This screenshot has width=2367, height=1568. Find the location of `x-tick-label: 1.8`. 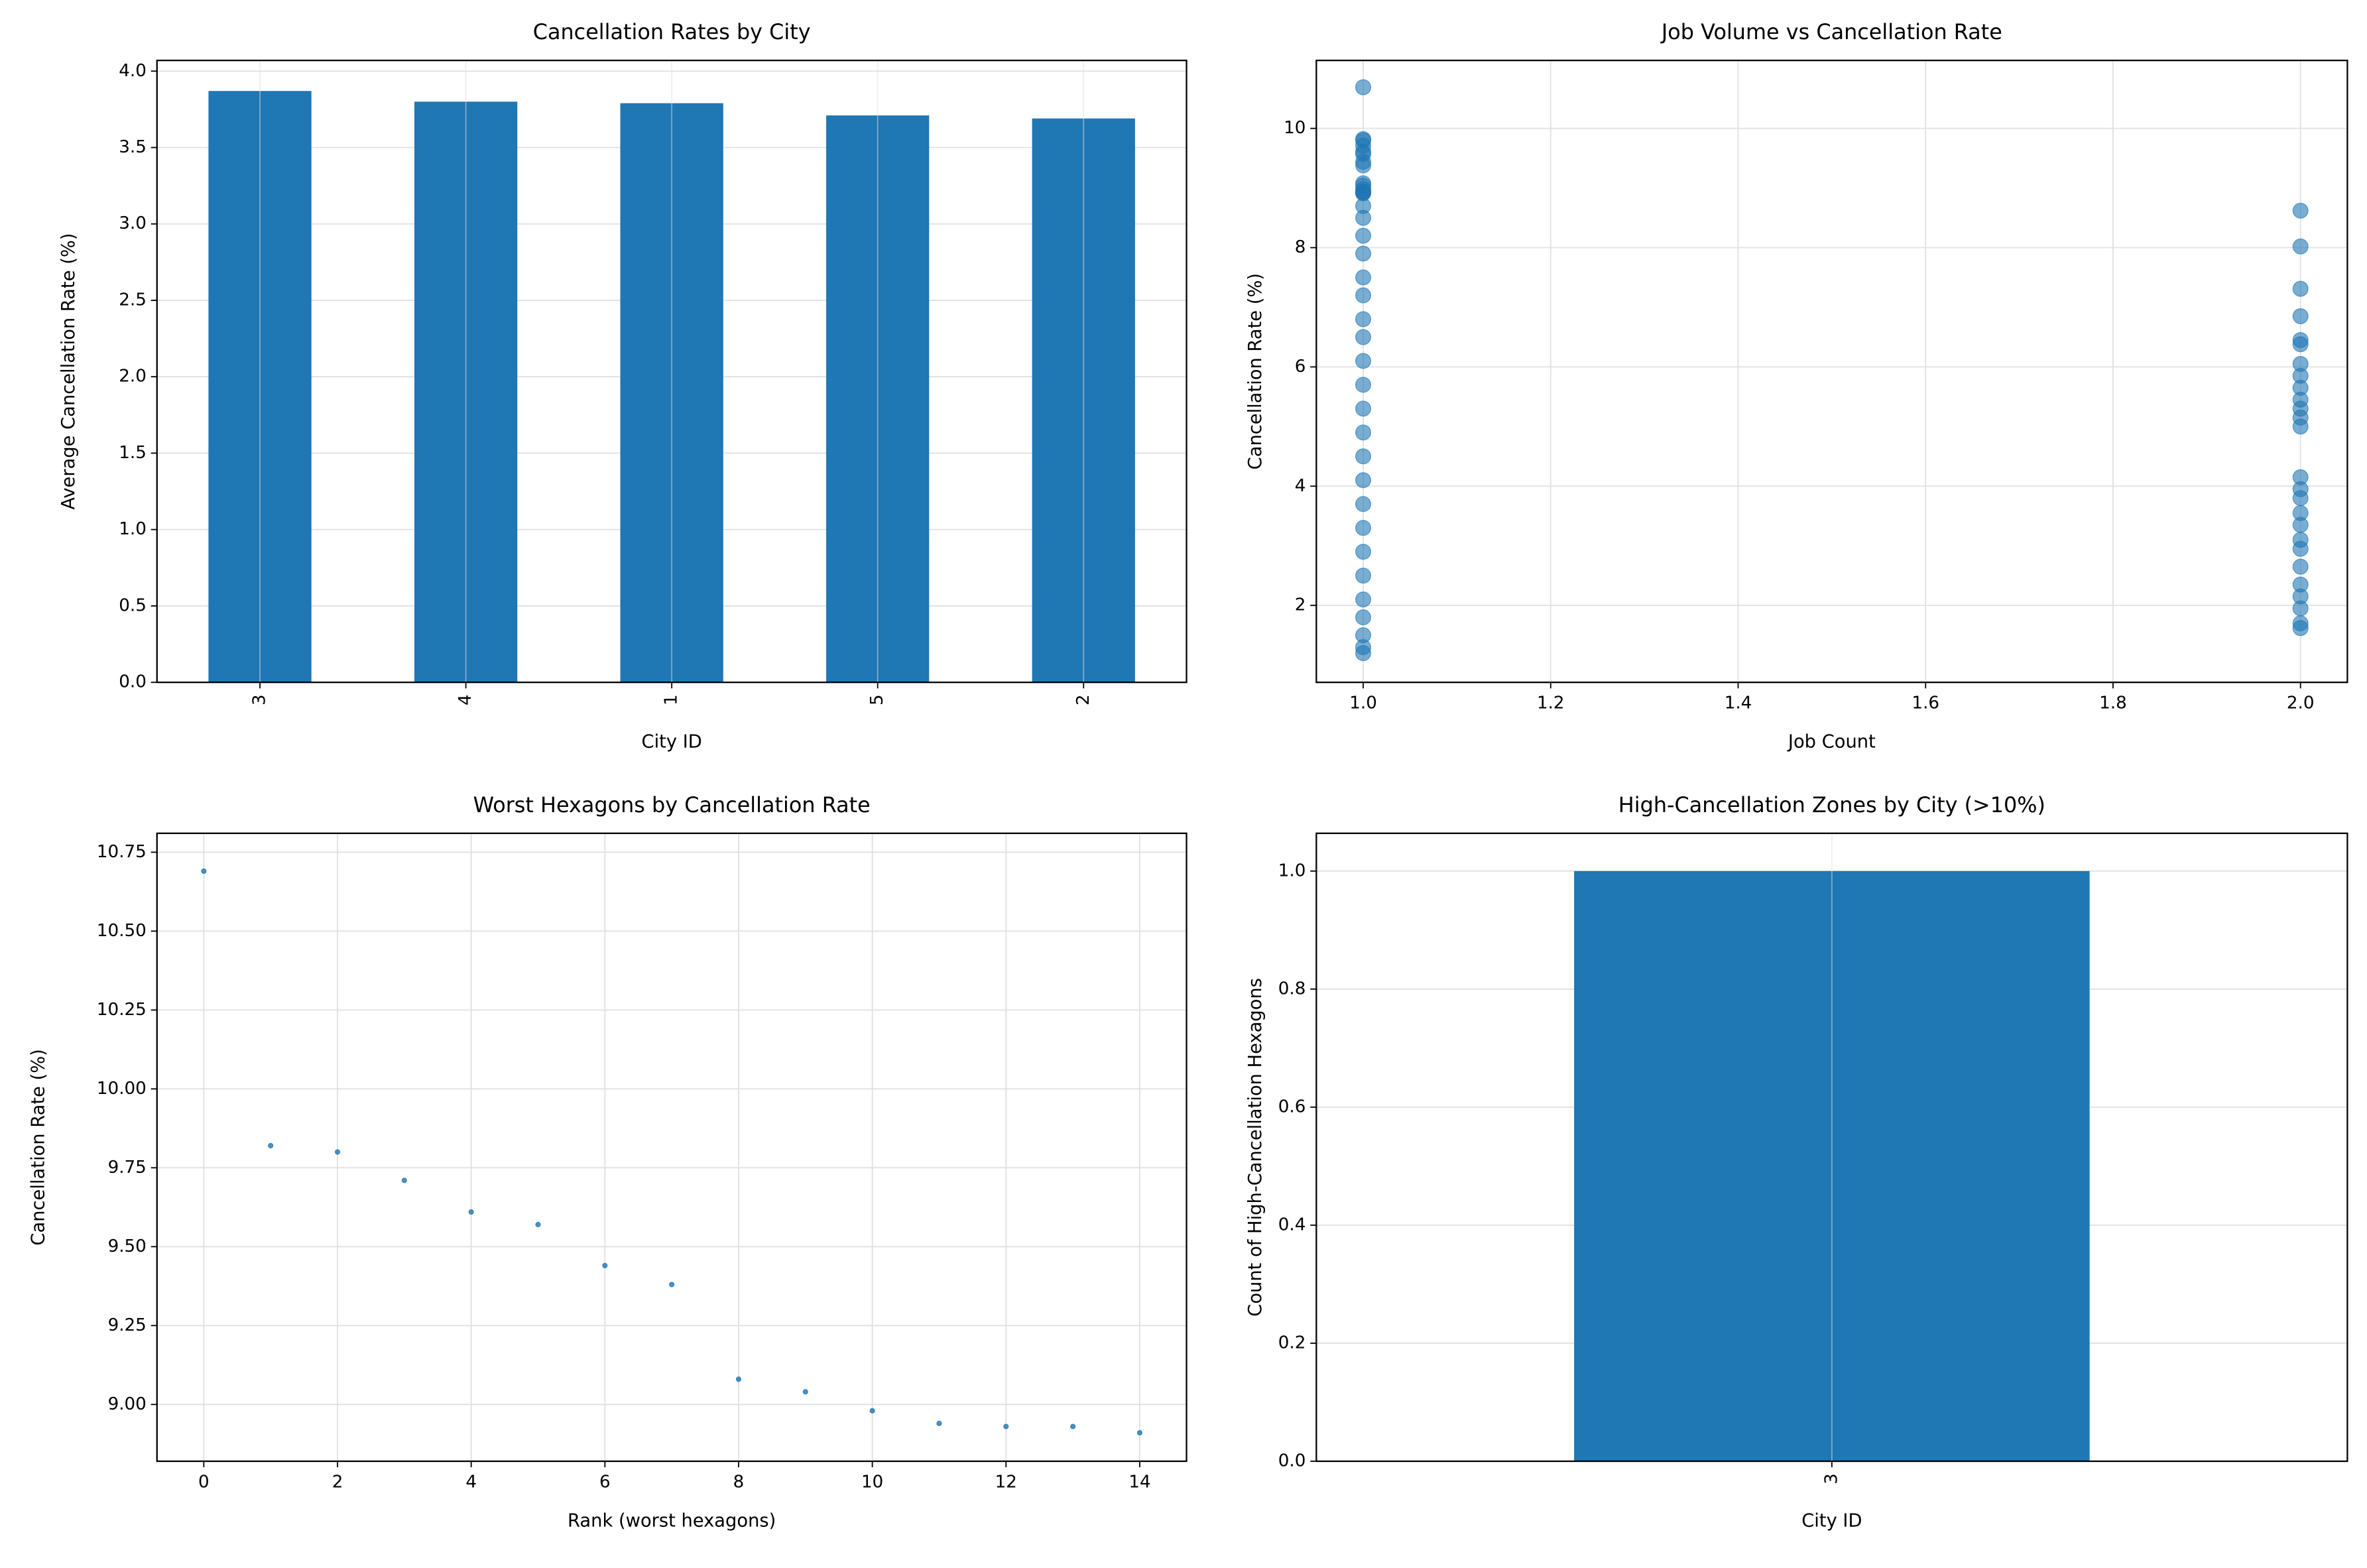

x-tick-label: 1.8 is located at coordinates (2113, 703).